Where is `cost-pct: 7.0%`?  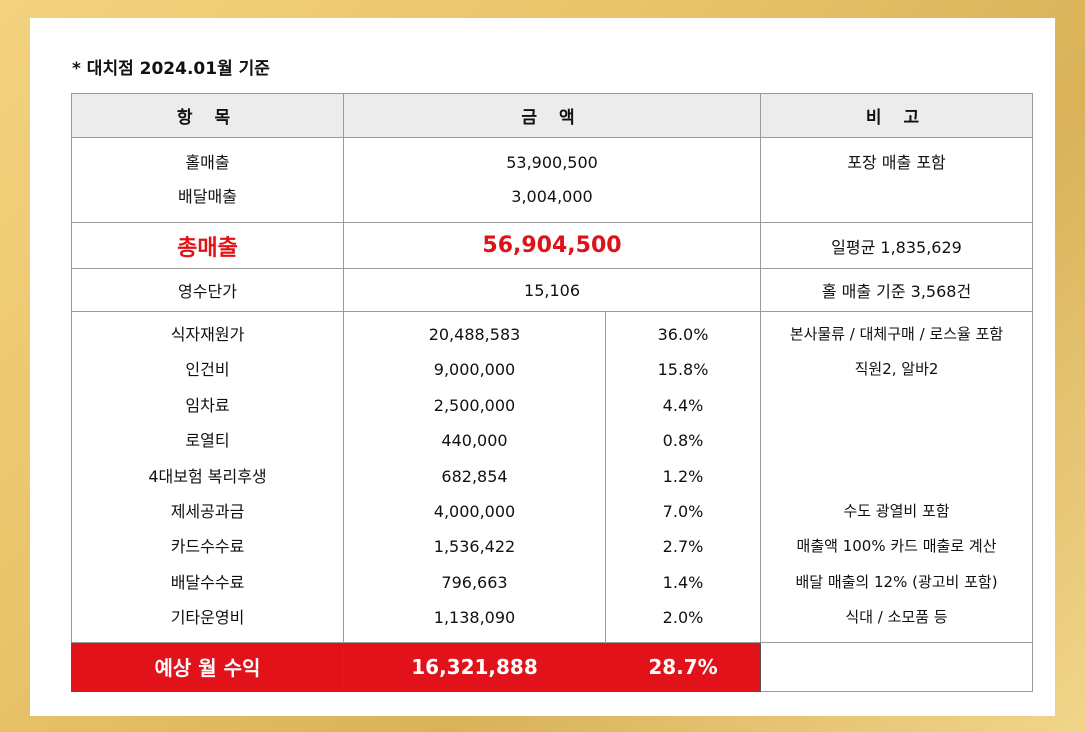 cost-pct: 7.0% is located at coordinates (683, 512).